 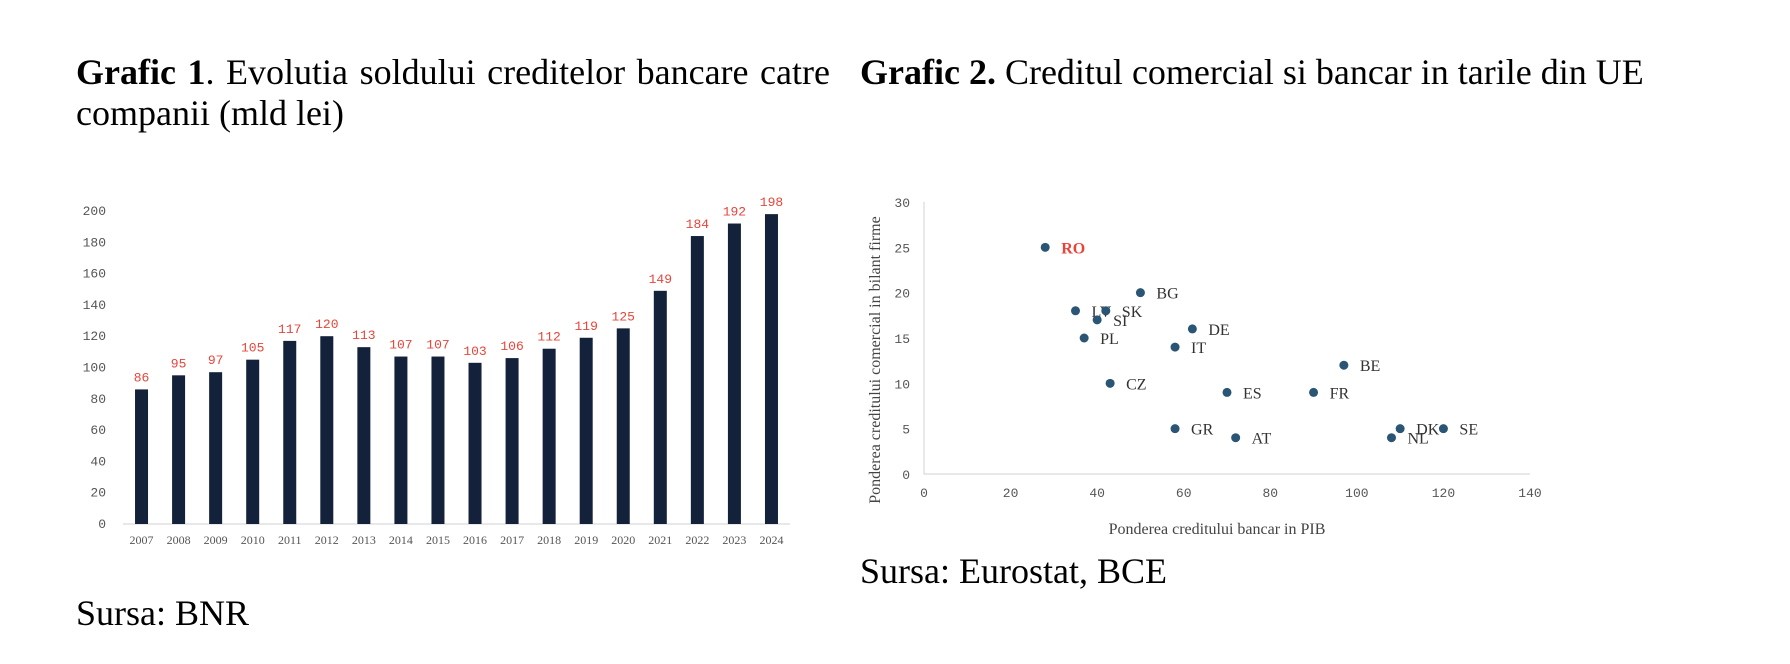 What do you see at coordinates (363, 335) in the screenshot?
I see `bar-value-label: 113` at bounding box center [363, 335].